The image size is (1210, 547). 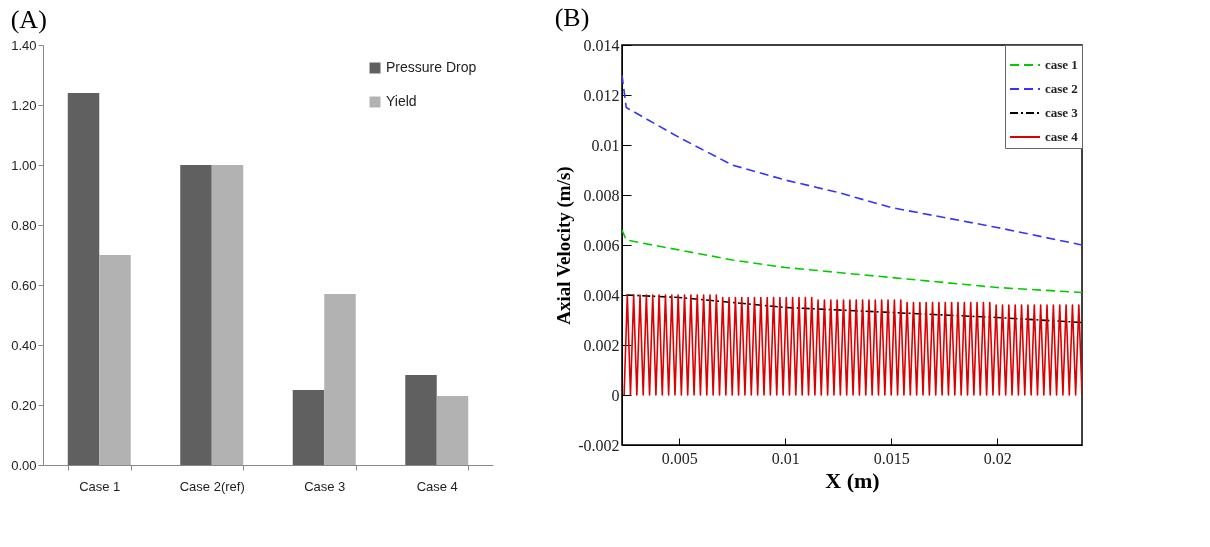 What do you see at coordinates (24, 105) in the screenshot?
I see `y-tick-label: 1.20` at bounding box center [24, 105].